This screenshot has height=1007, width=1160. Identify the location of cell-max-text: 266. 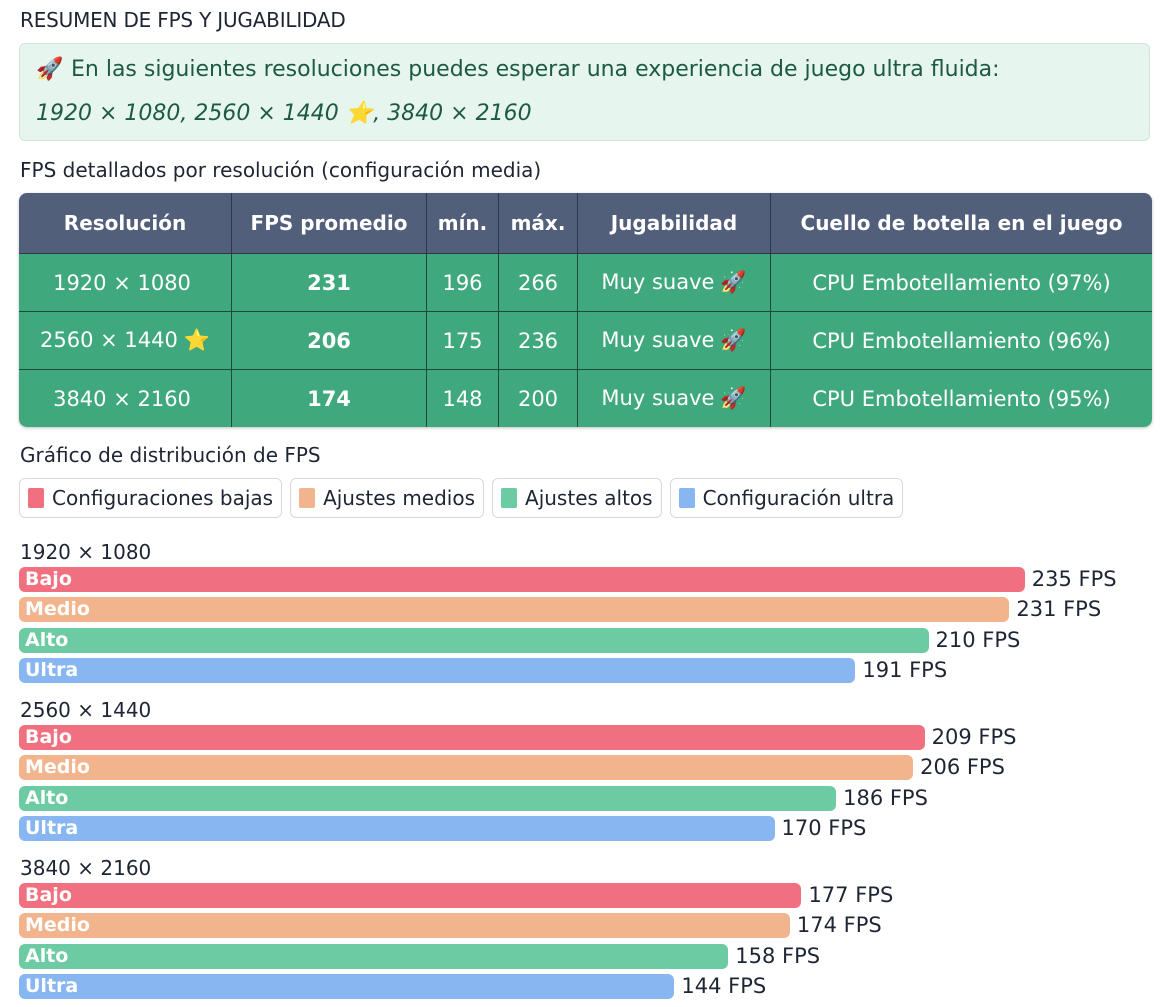
(538, 282).